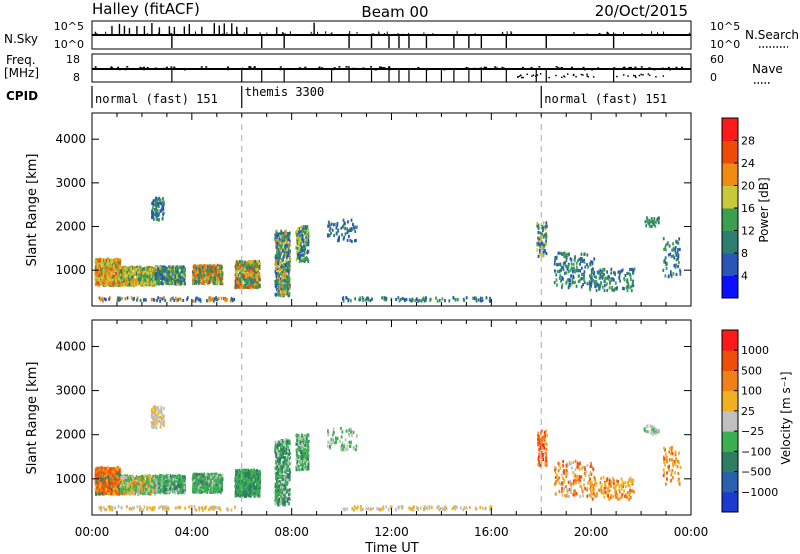 This screenshot has height=554, width=800. Describe the element at coordinates (391, 68) in the screenshot. I see `freq-strip` at that location.